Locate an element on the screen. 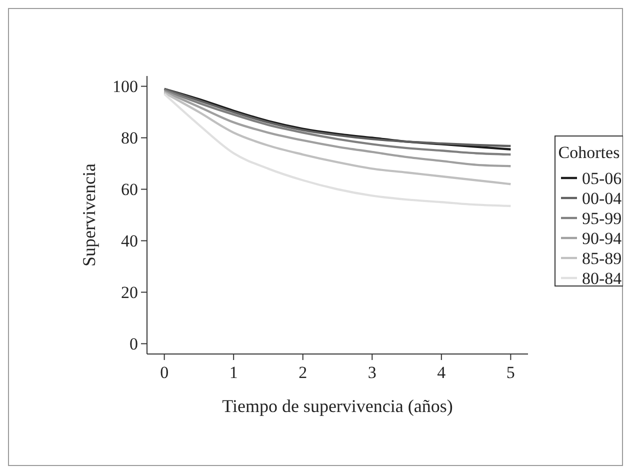  legend-label: 90-94 is located at coordinates (602, 238).